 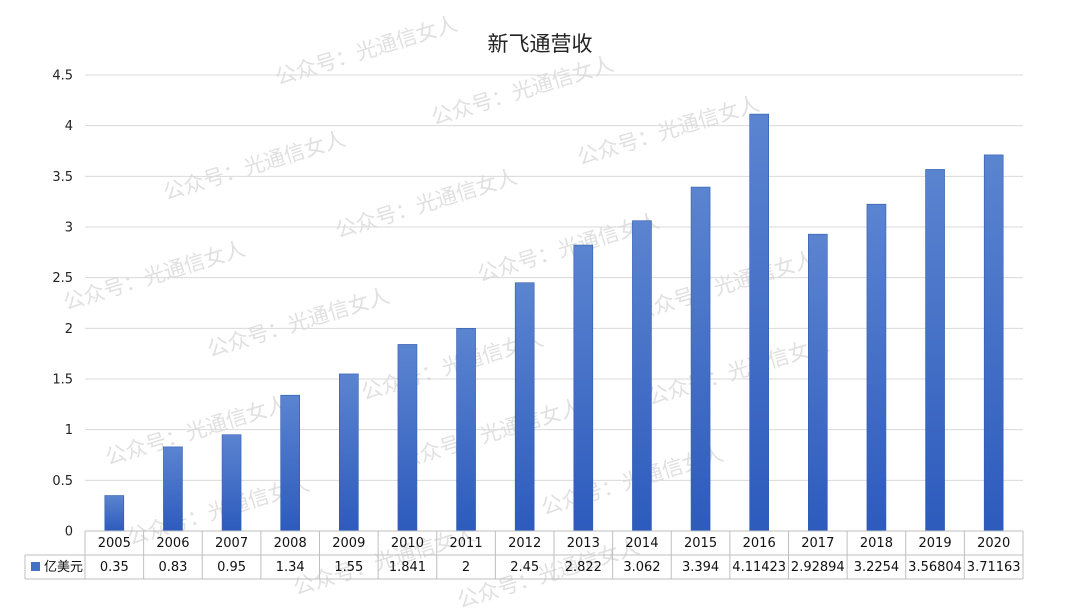 I want to click on y-axis: 0 0.5 1 1.5 2 2.5 3 3.5 4 4.5, so click(x=62, y=304).